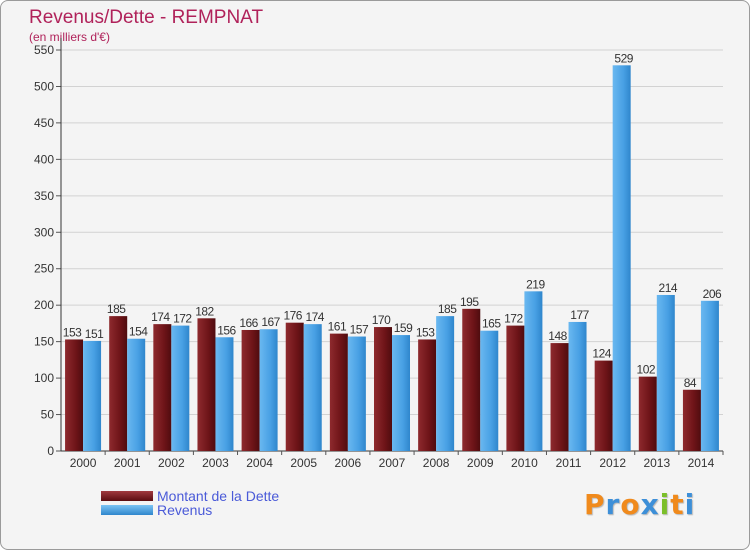 The height and width of the screenshot is (550, 750). I want to click on data-label-revenus: 177, so click(579, 315).